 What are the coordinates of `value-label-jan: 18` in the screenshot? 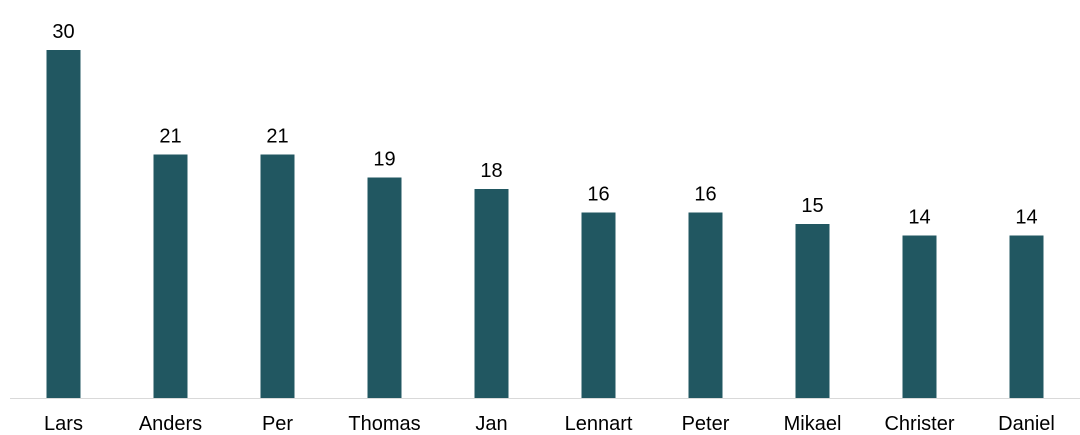 It's located at (491, 171).